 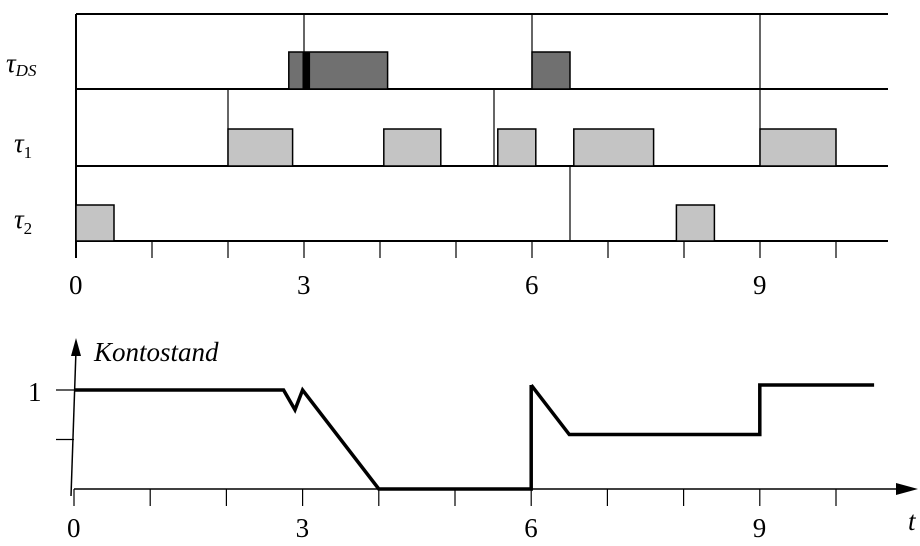 I want to click on y-tick-label-1: 1, so click(x=35, y=392).